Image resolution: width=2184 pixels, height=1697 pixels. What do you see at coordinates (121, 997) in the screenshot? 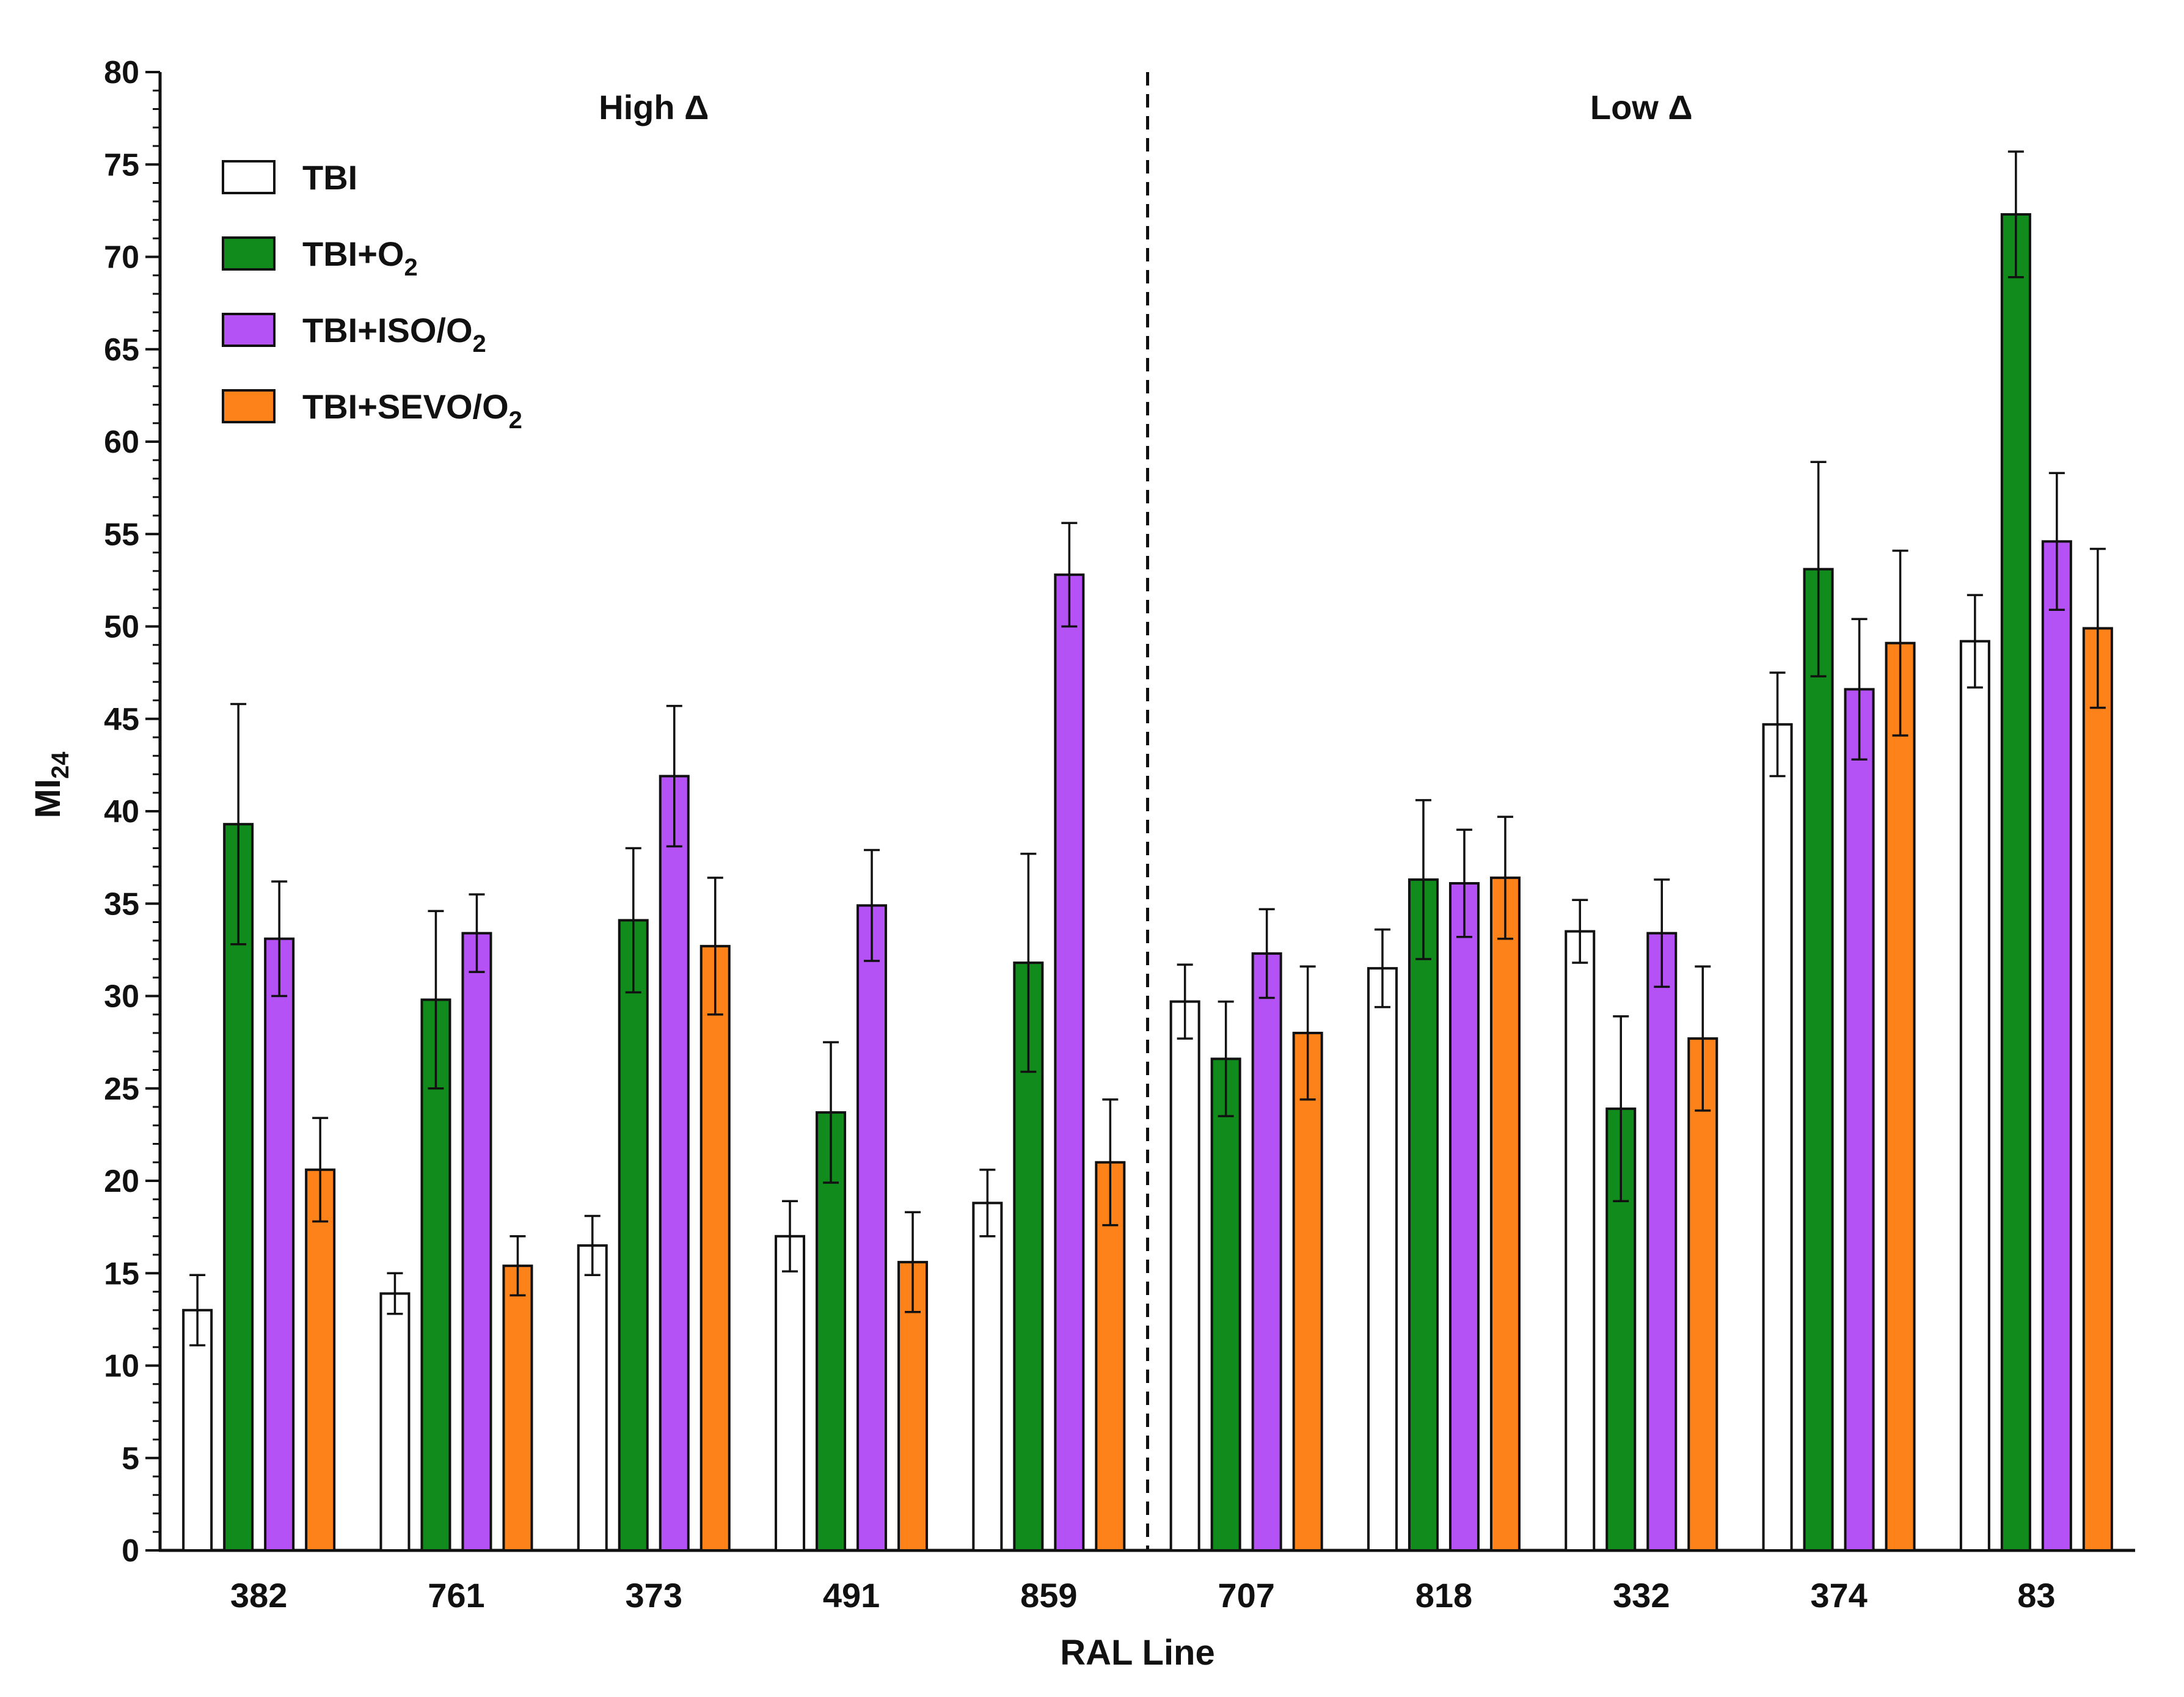
I see `y-tick-label: 30` at bounding box center [121, 997].